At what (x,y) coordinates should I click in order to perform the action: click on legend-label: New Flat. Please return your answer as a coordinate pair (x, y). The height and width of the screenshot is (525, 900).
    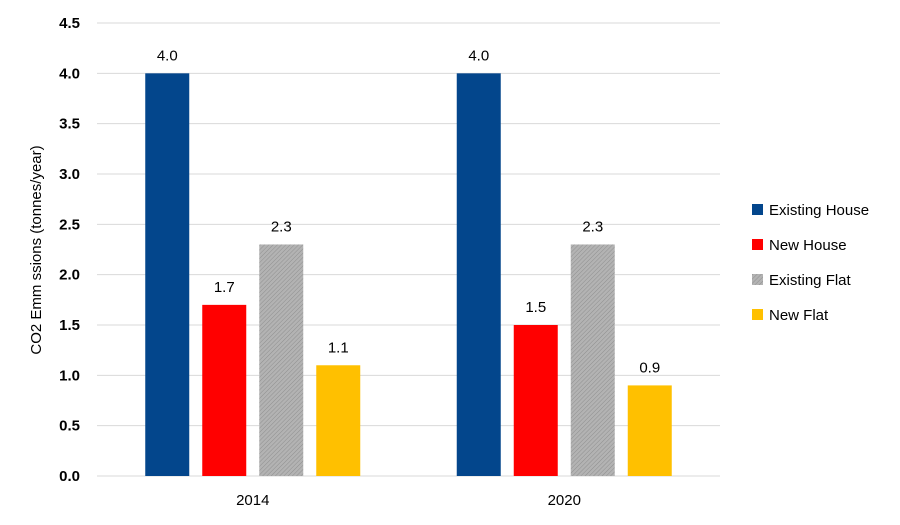
    Looking at the image, I should click on (799, 315).